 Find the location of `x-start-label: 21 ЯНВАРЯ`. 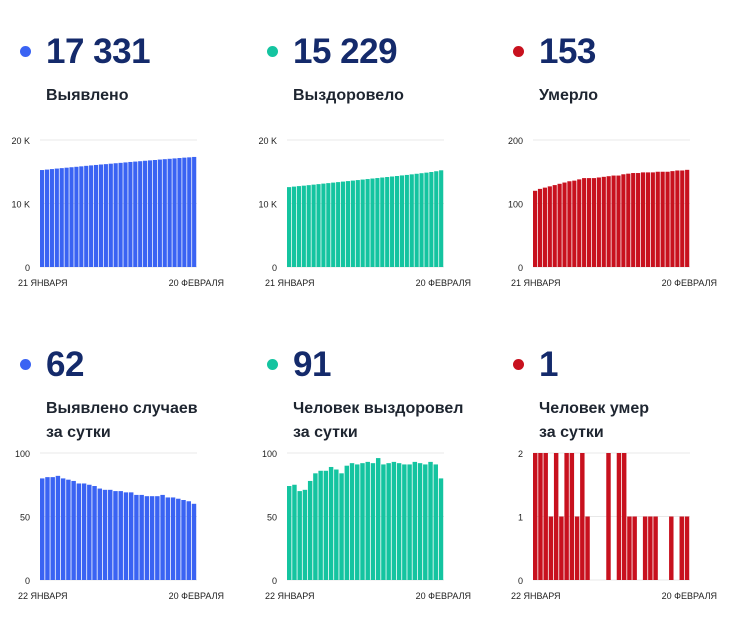

x-start-label: 21 ЯНВАРЯ is located at coordinates (43, 283).